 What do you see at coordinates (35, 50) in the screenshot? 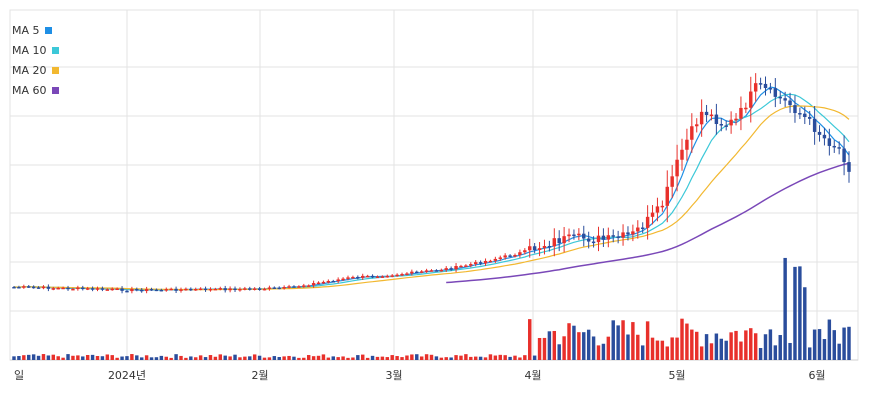
I see `legend-item-ma10: MA 10` at bounding box center [35, 50].